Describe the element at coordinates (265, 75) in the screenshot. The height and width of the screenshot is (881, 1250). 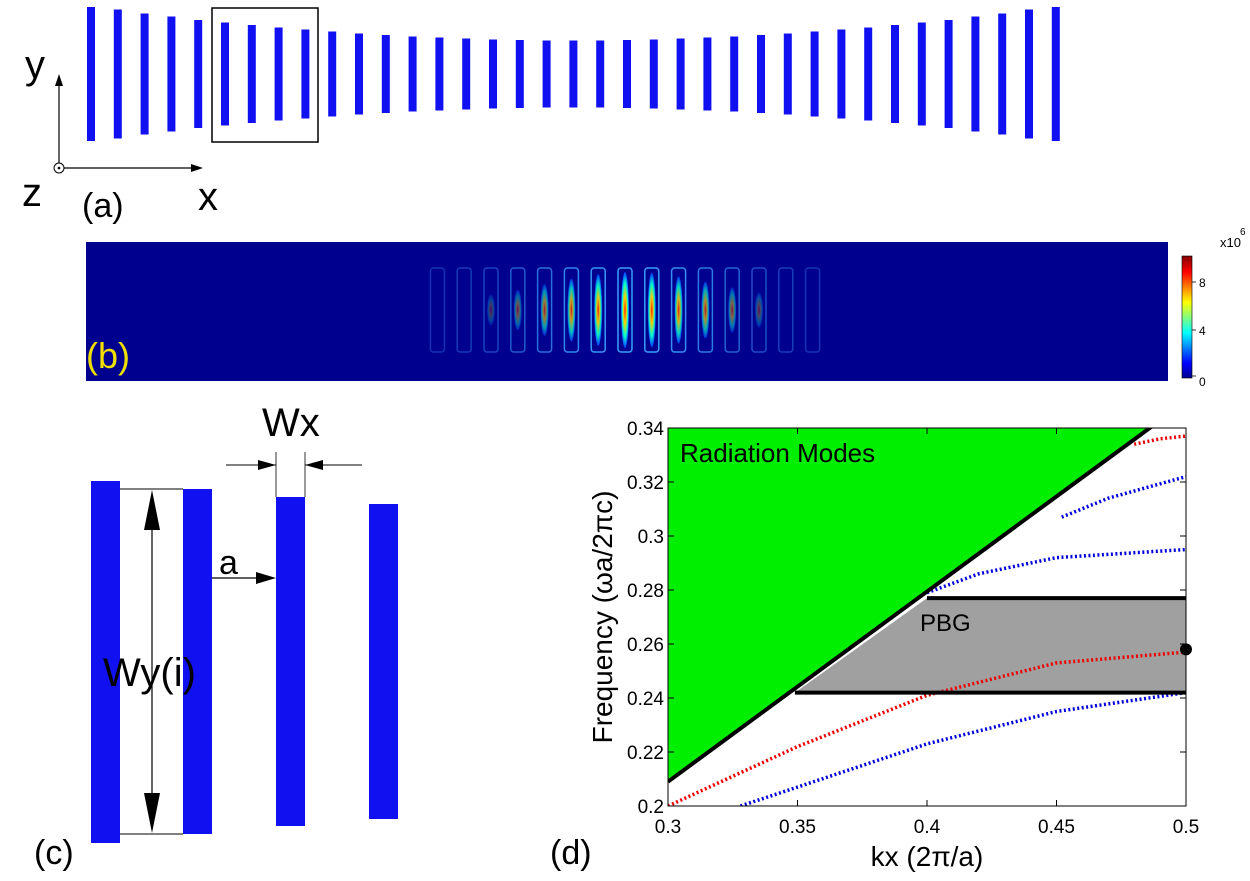
I see `unit-cell-box` at that location.